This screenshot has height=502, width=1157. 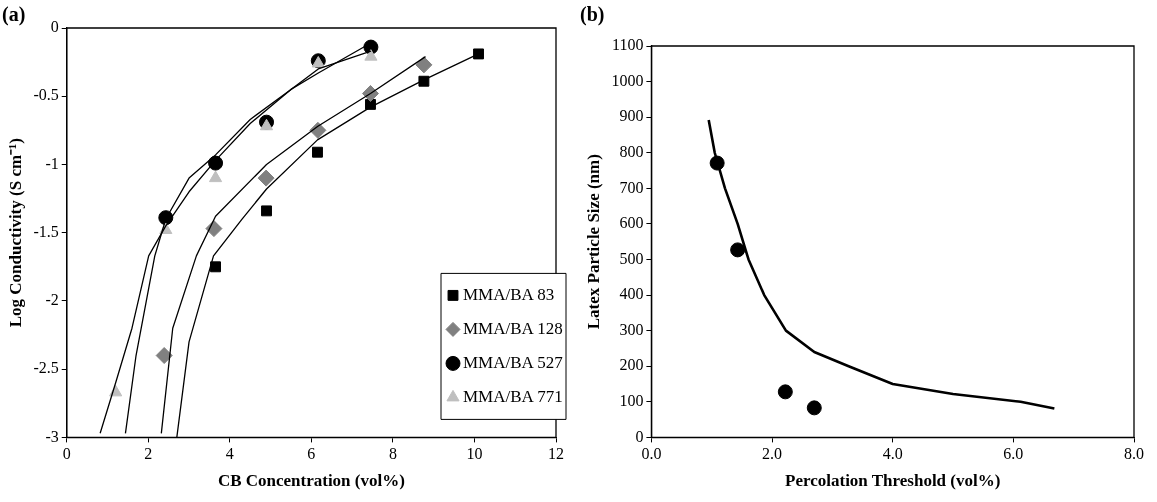 I want to click on y-tick-label: 1100, so click(x=627, y=45).